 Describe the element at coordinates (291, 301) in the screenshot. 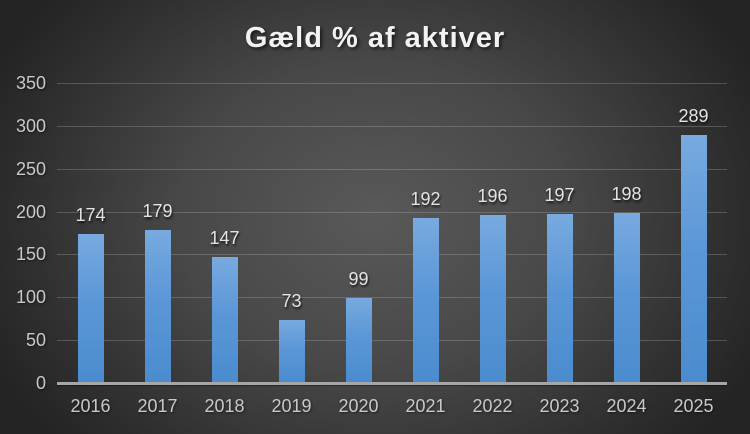

I see `bar-value-label: 73` at that location.